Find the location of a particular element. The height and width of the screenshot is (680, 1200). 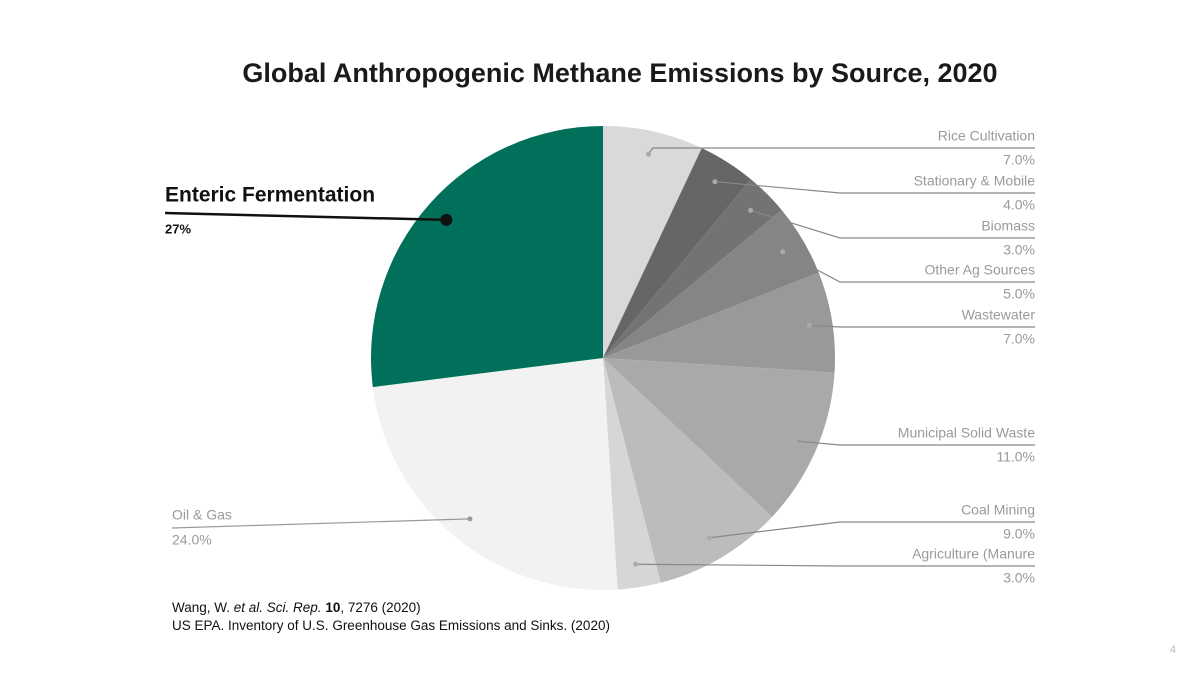

page-number: 4 is located at coordinates (1173, 650).